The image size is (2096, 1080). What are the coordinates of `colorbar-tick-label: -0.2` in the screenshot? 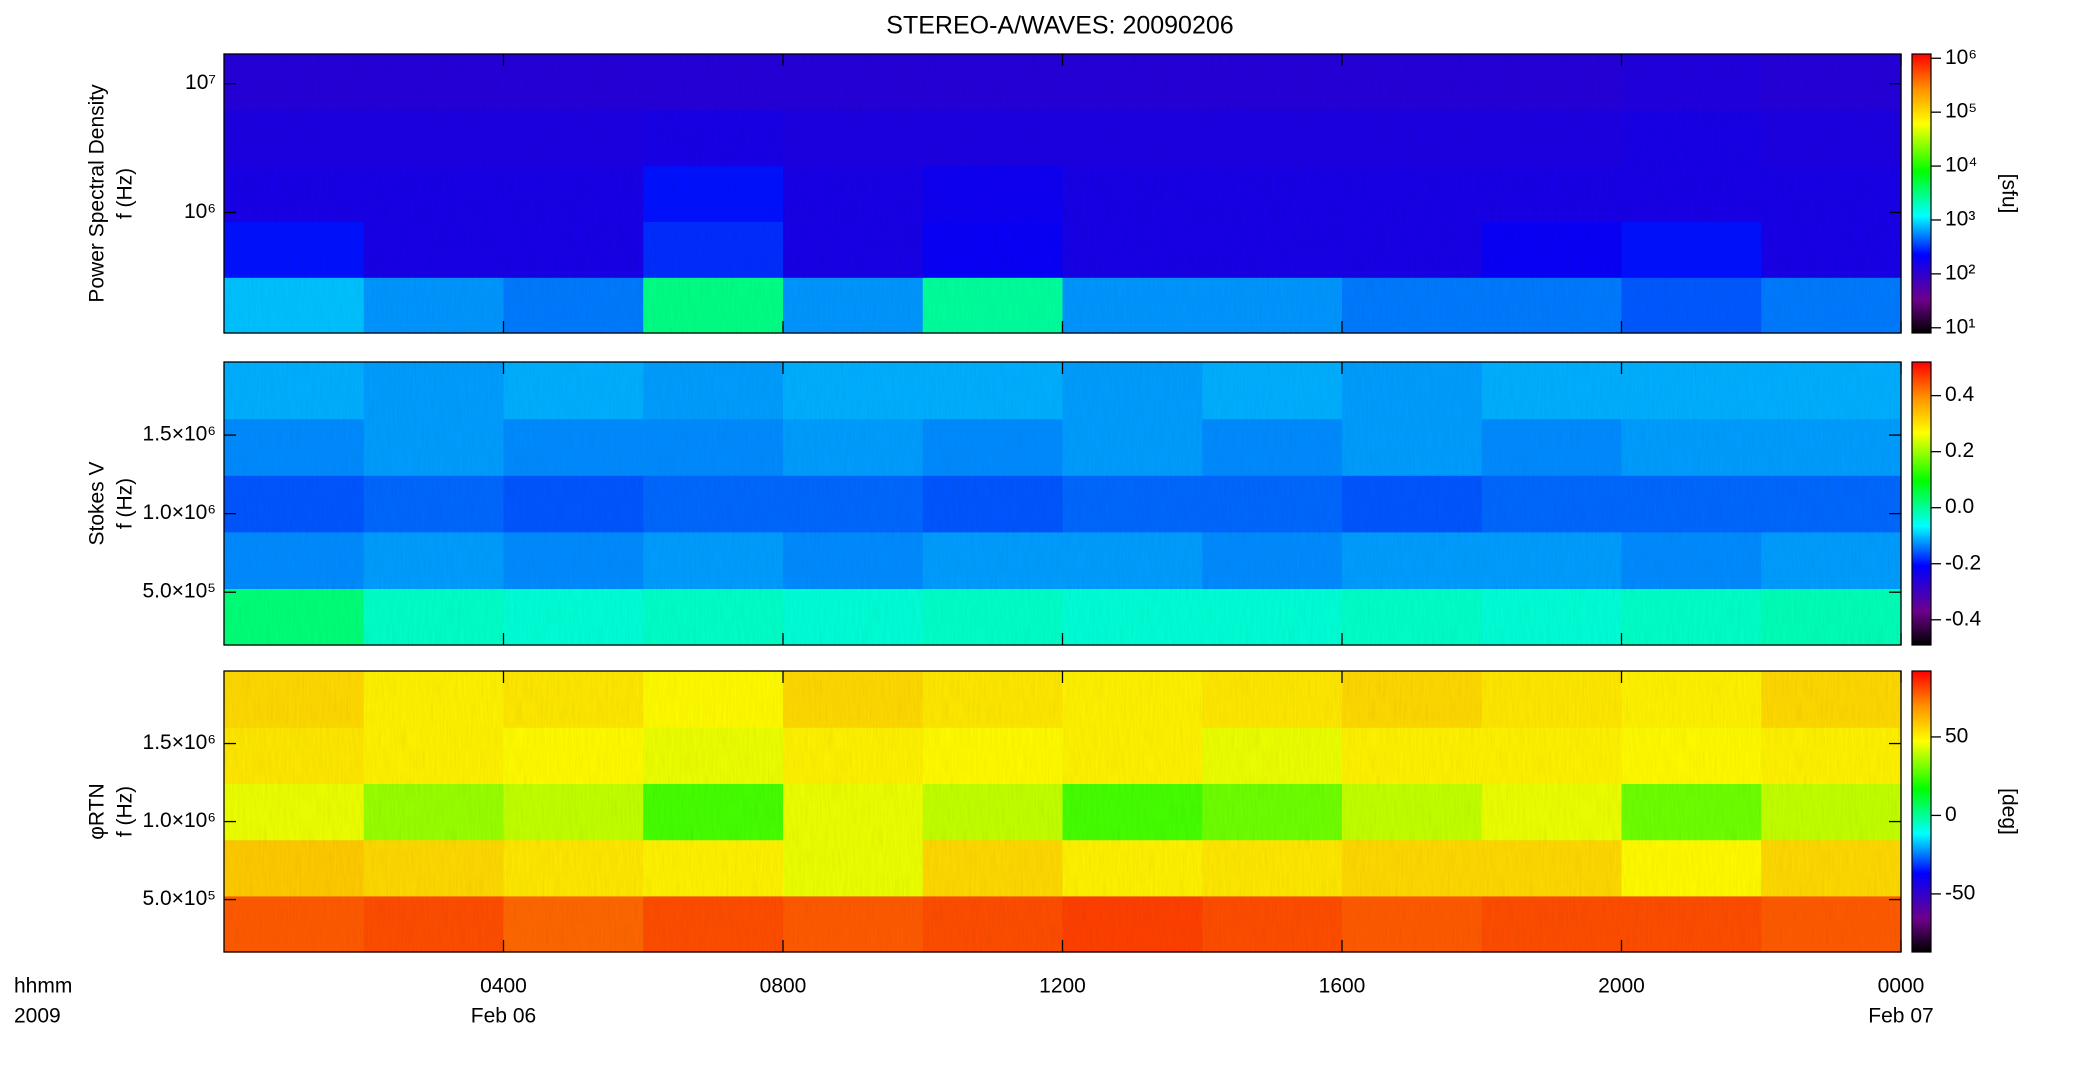 It's located at (1963, 562).